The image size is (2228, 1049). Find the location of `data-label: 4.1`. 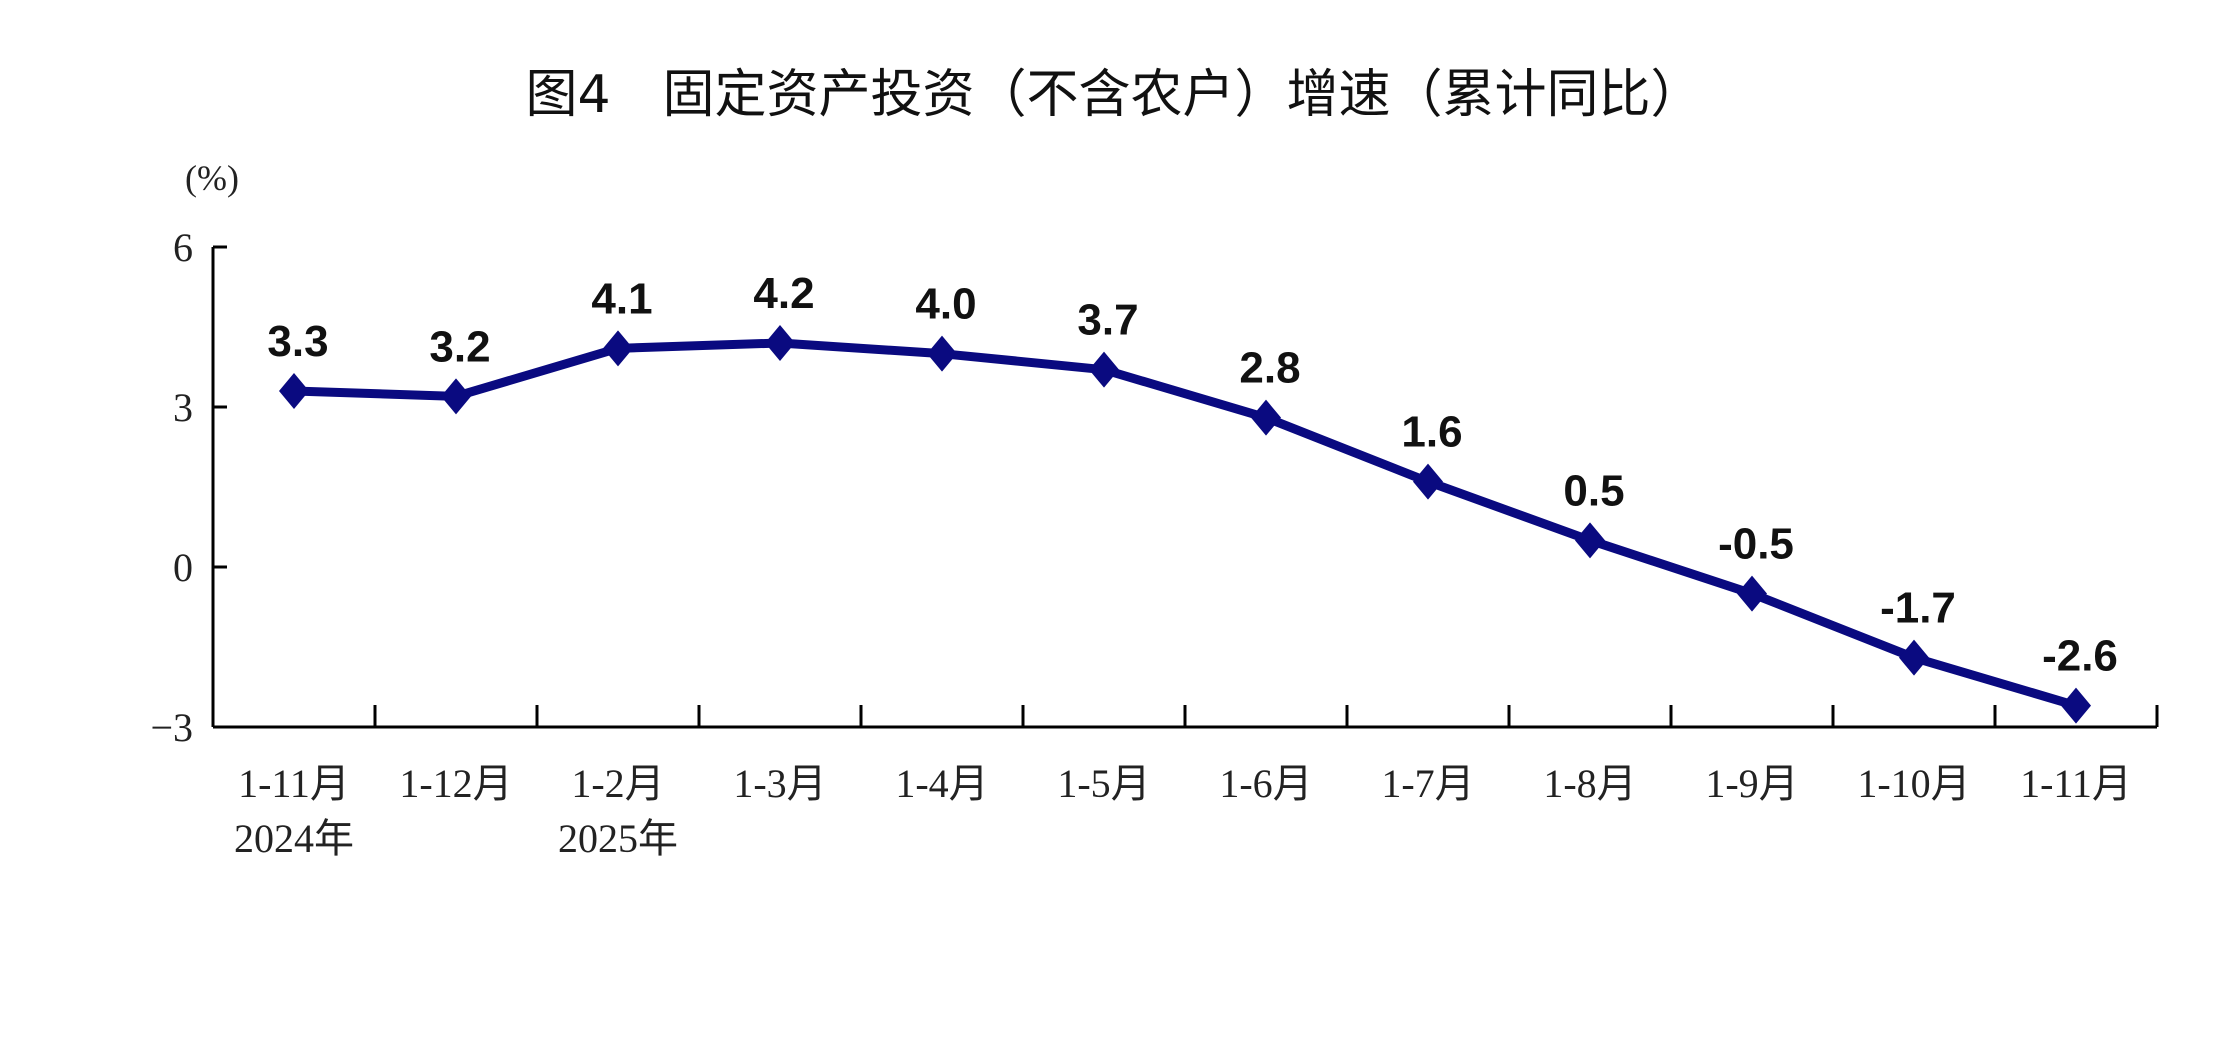

data-label: 4.1 is located at coordinates (621, 298).